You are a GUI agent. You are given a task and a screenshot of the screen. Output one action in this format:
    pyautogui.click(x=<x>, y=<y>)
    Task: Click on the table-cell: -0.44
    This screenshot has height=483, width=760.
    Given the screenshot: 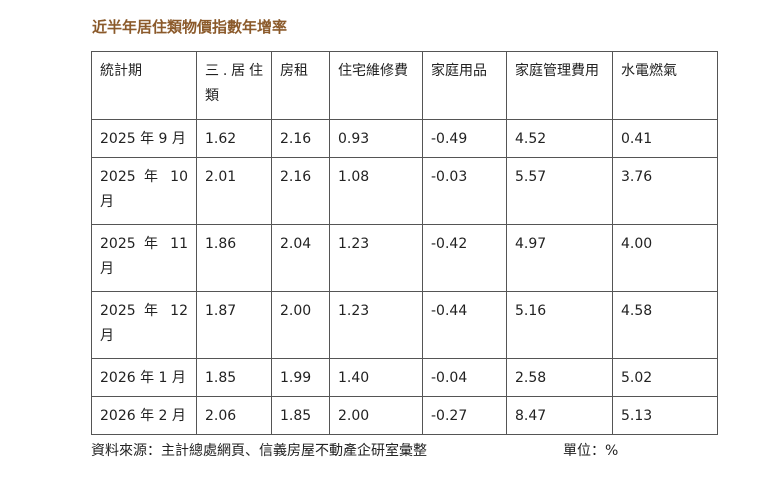 What is the action you would take?
    pyautogui.click(x=464, y=325)
    